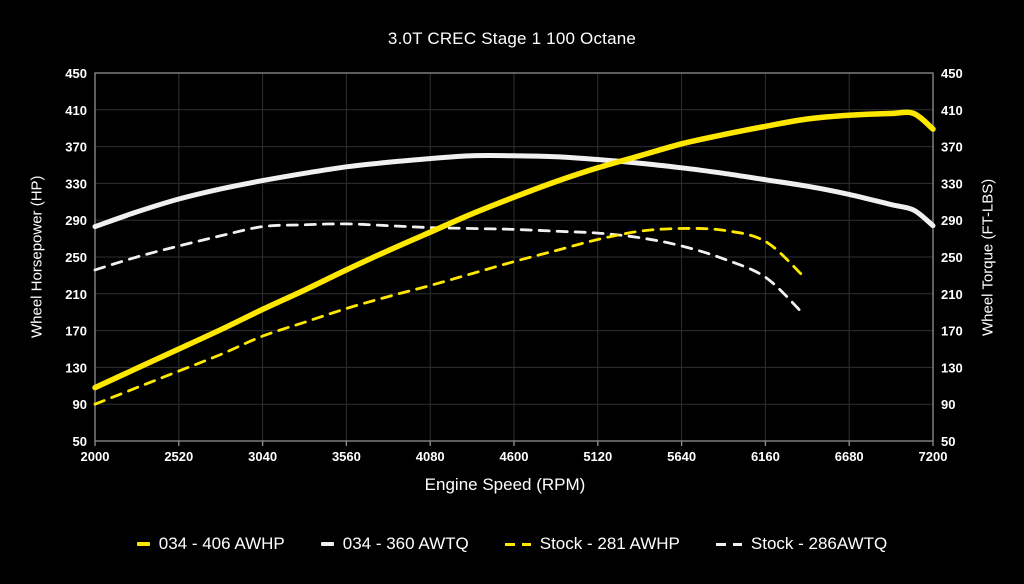  What do you see at coordinates (430, 456) in the screenshot?
I see `x-tick-label: 4080` at bounding box center [430, 456].